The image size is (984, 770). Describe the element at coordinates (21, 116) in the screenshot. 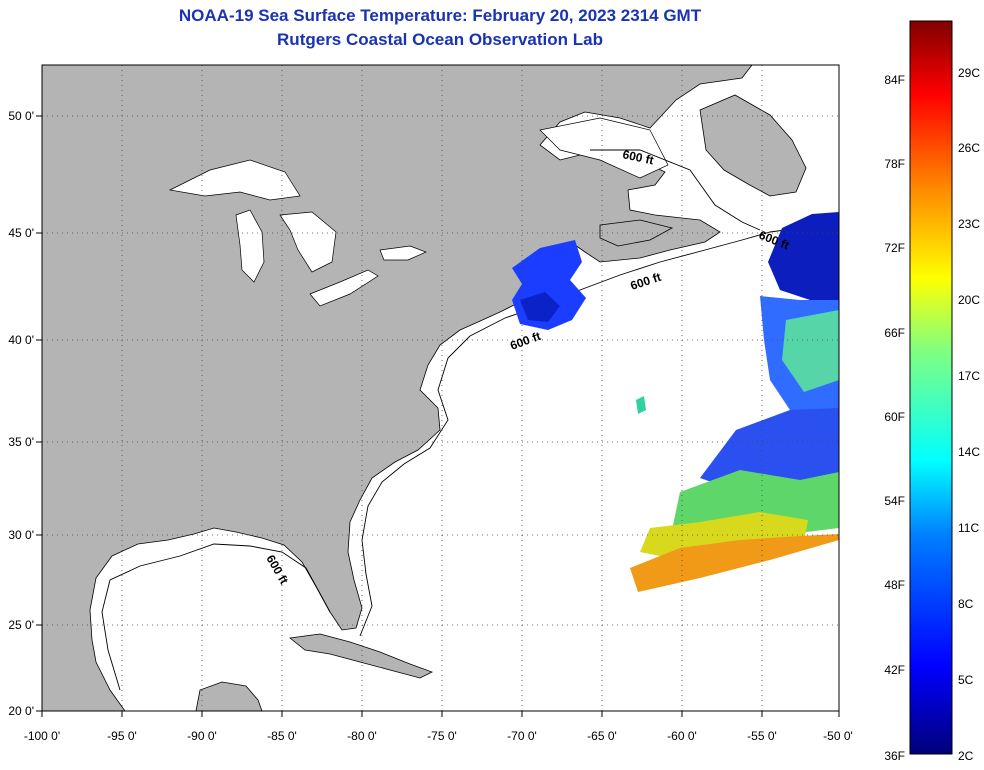

I see `lat-tick-label: 50 0'` at that location.